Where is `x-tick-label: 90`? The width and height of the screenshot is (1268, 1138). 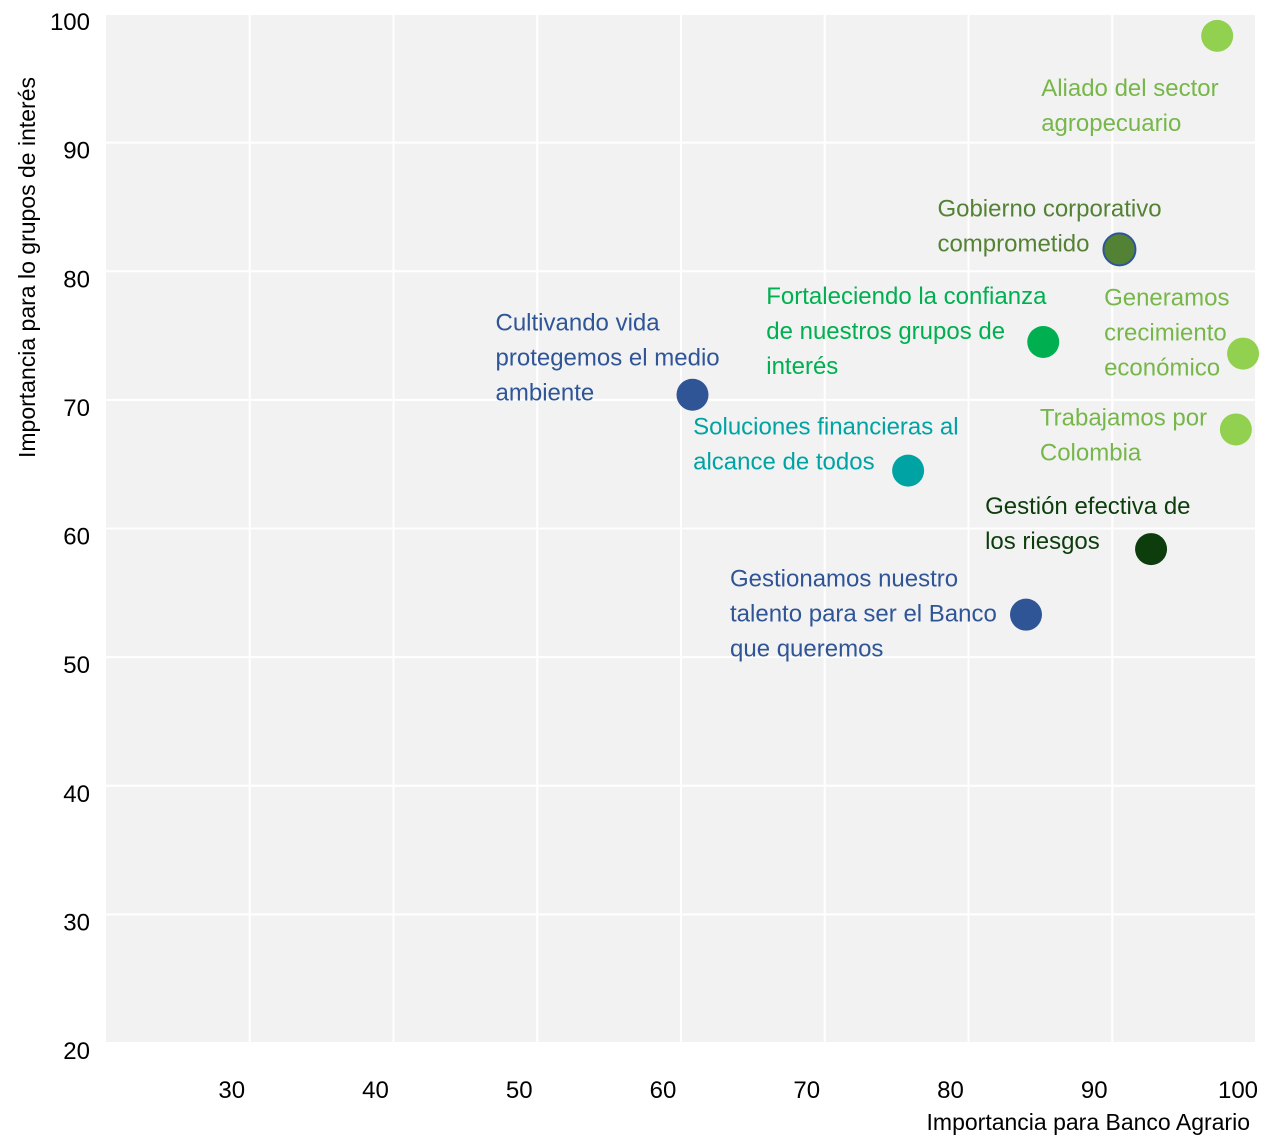 x-tick-label: 90 is located at coordinates (1094, 1090).